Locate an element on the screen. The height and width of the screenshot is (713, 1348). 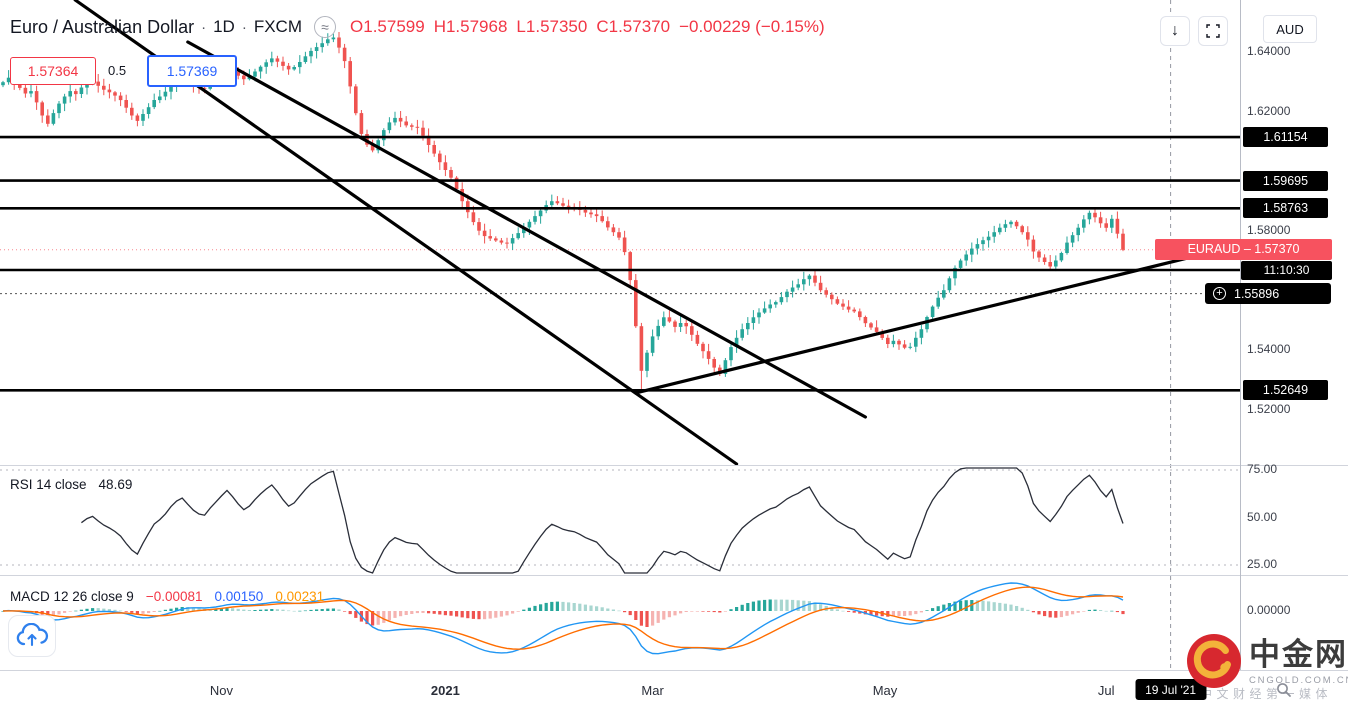
tool-price-label-red: 1.57364 is located at coordinates (53, 71).